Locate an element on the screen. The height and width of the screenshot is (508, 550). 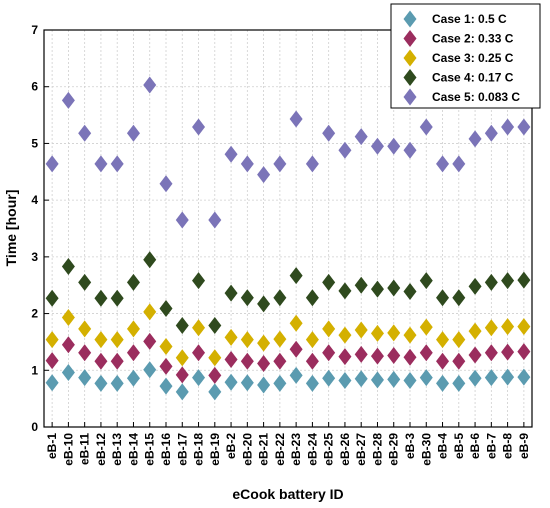
legend-marker is located at coordinates (410, 58).